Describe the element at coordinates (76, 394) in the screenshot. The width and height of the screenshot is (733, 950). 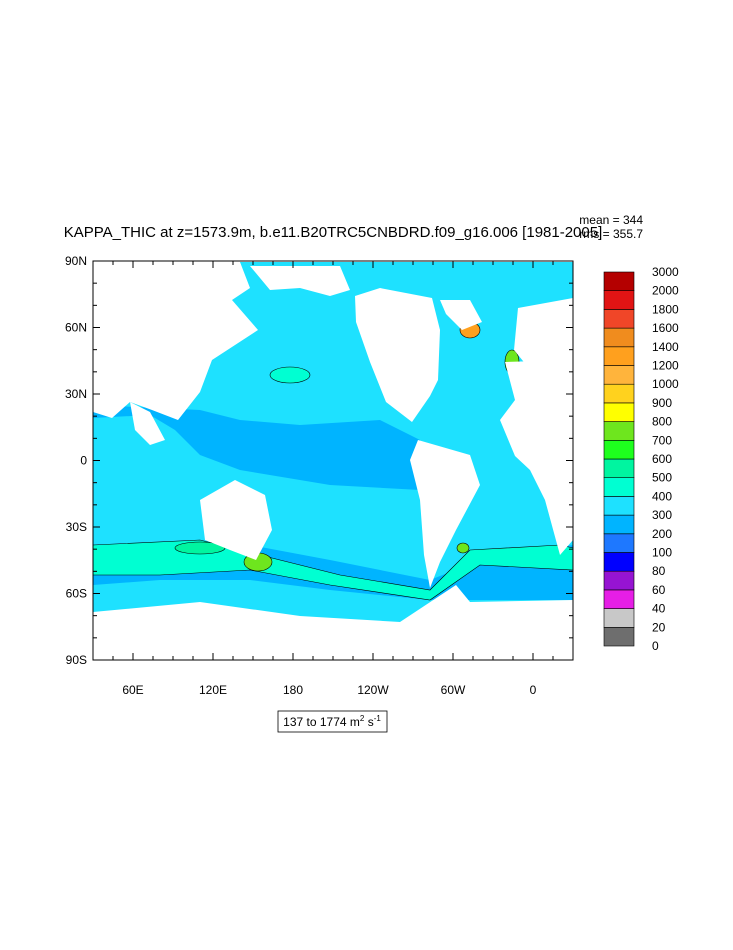
I see `lat-tick-label: 30N` at that location.